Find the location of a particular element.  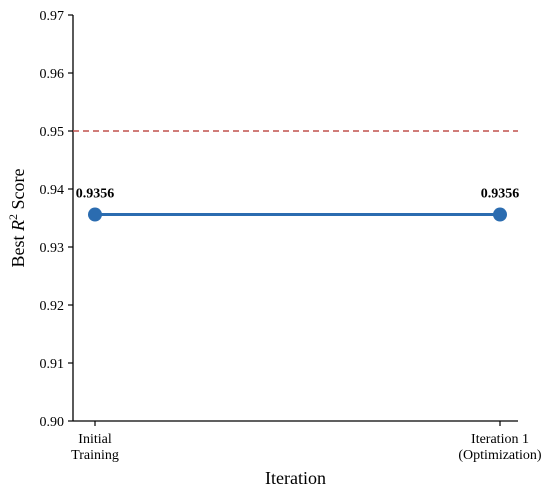

x-tick-label: Training is located at coordinates (95, 455).